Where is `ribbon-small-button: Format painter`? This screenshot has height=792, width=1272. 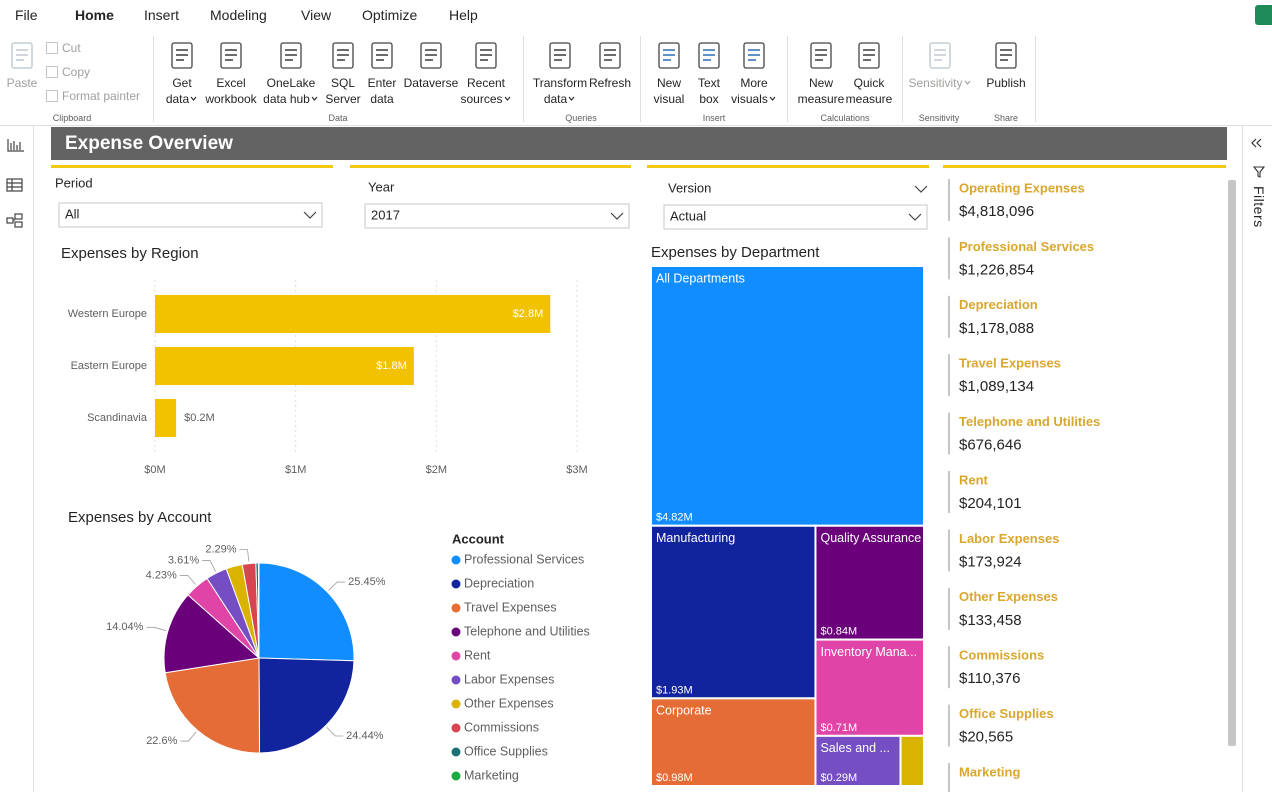
ribbon-small-button: Format painter is located at coordinates (93, 96).